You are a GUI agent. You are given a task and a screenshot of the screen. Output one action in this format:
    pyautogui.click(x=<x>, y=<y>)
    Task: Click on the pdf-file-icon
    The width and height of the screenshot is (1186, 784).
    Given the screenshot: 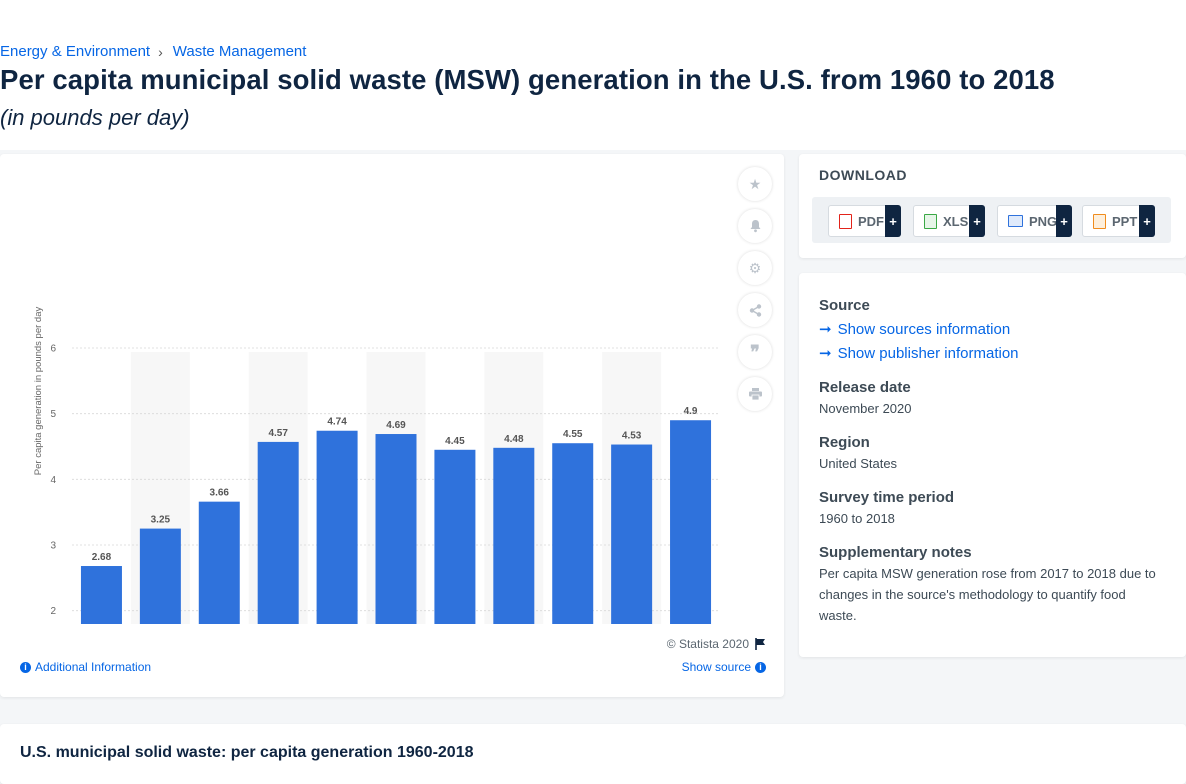 What is the action you would take?
    pyautogui.click(x=845, y=221)
    